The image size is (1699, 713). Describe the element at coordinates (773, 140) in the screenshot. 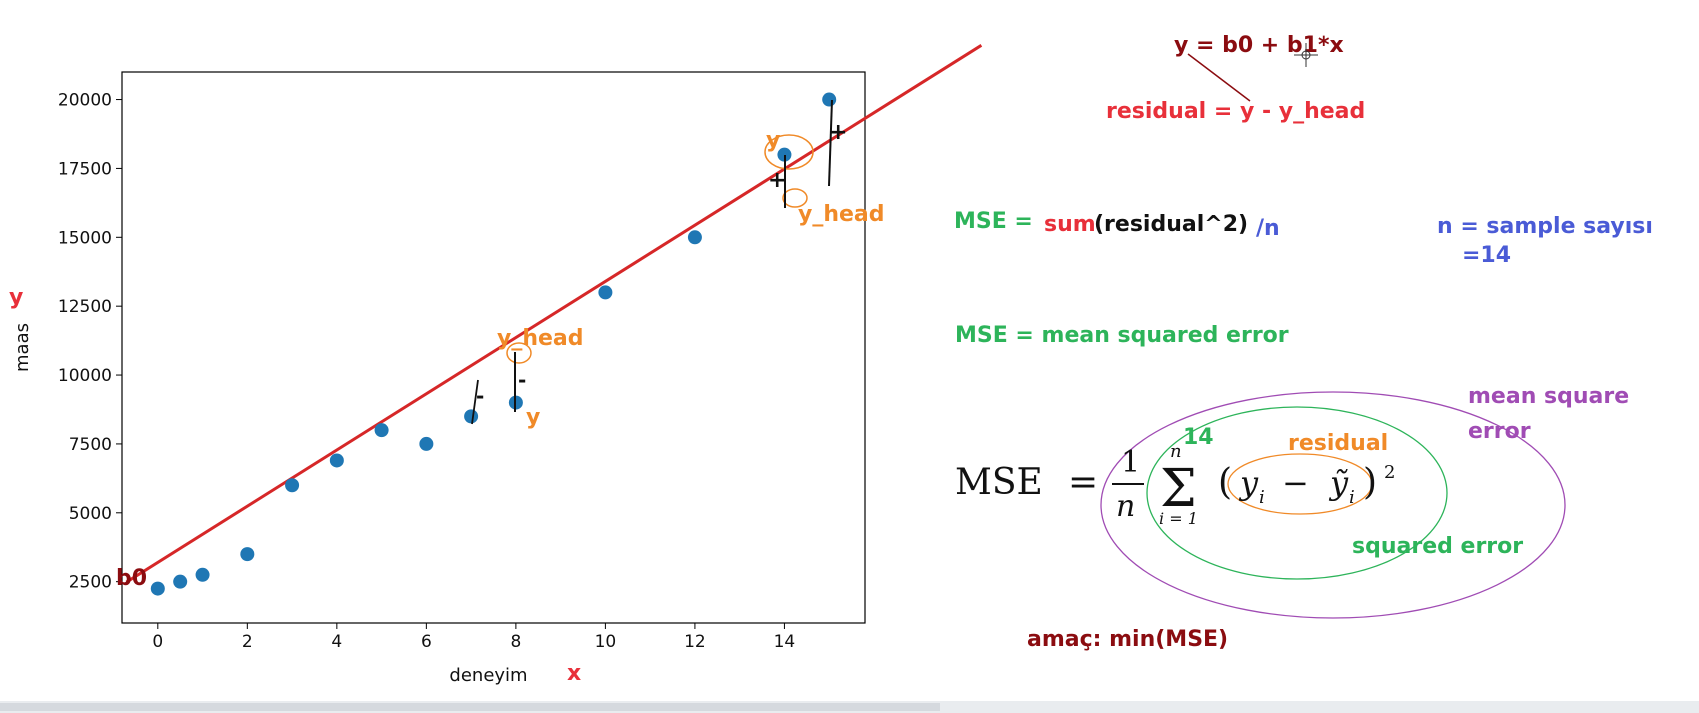

I see `y-label-14: y` at that location.